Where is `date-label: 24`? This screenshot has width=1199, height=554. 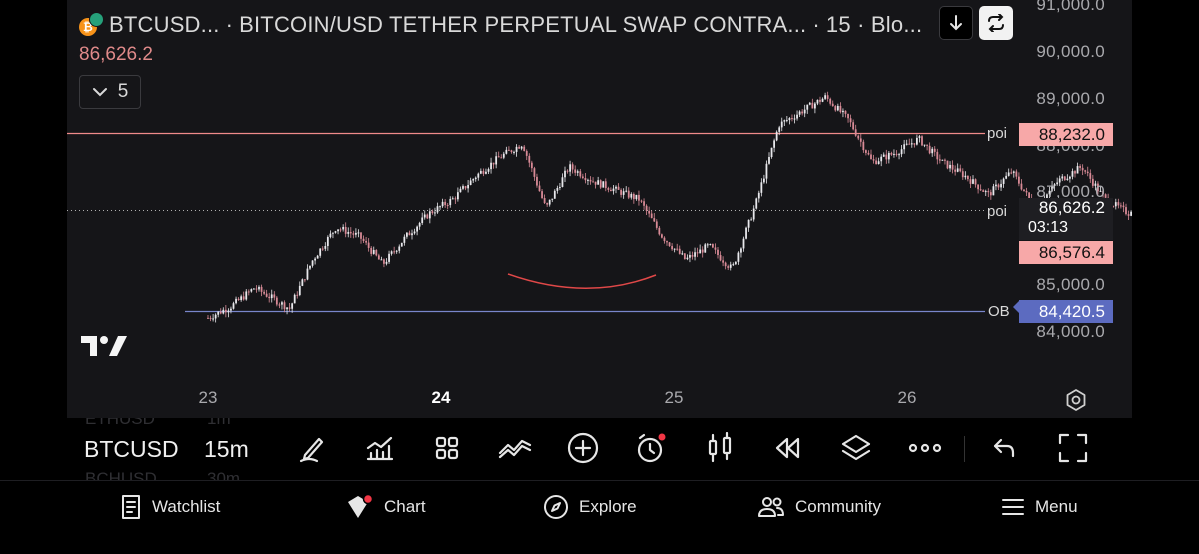
date-label: 24 is located at coordinates (441, 397).